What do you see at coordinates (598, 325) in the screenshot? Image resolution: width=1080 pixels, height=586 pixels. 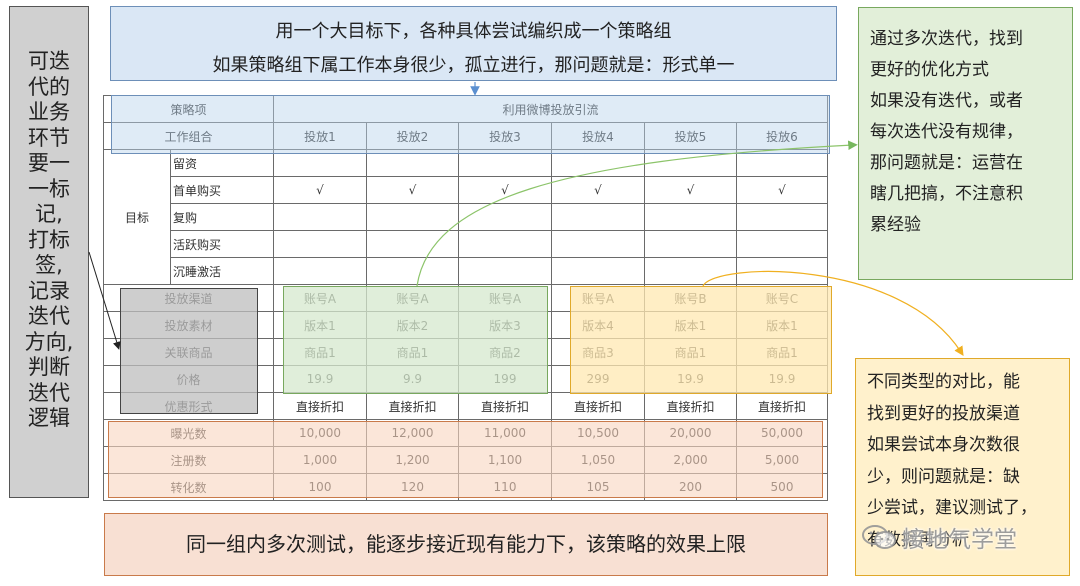 I see `attribute-value: 版本4` at bounding box center [598, 325].